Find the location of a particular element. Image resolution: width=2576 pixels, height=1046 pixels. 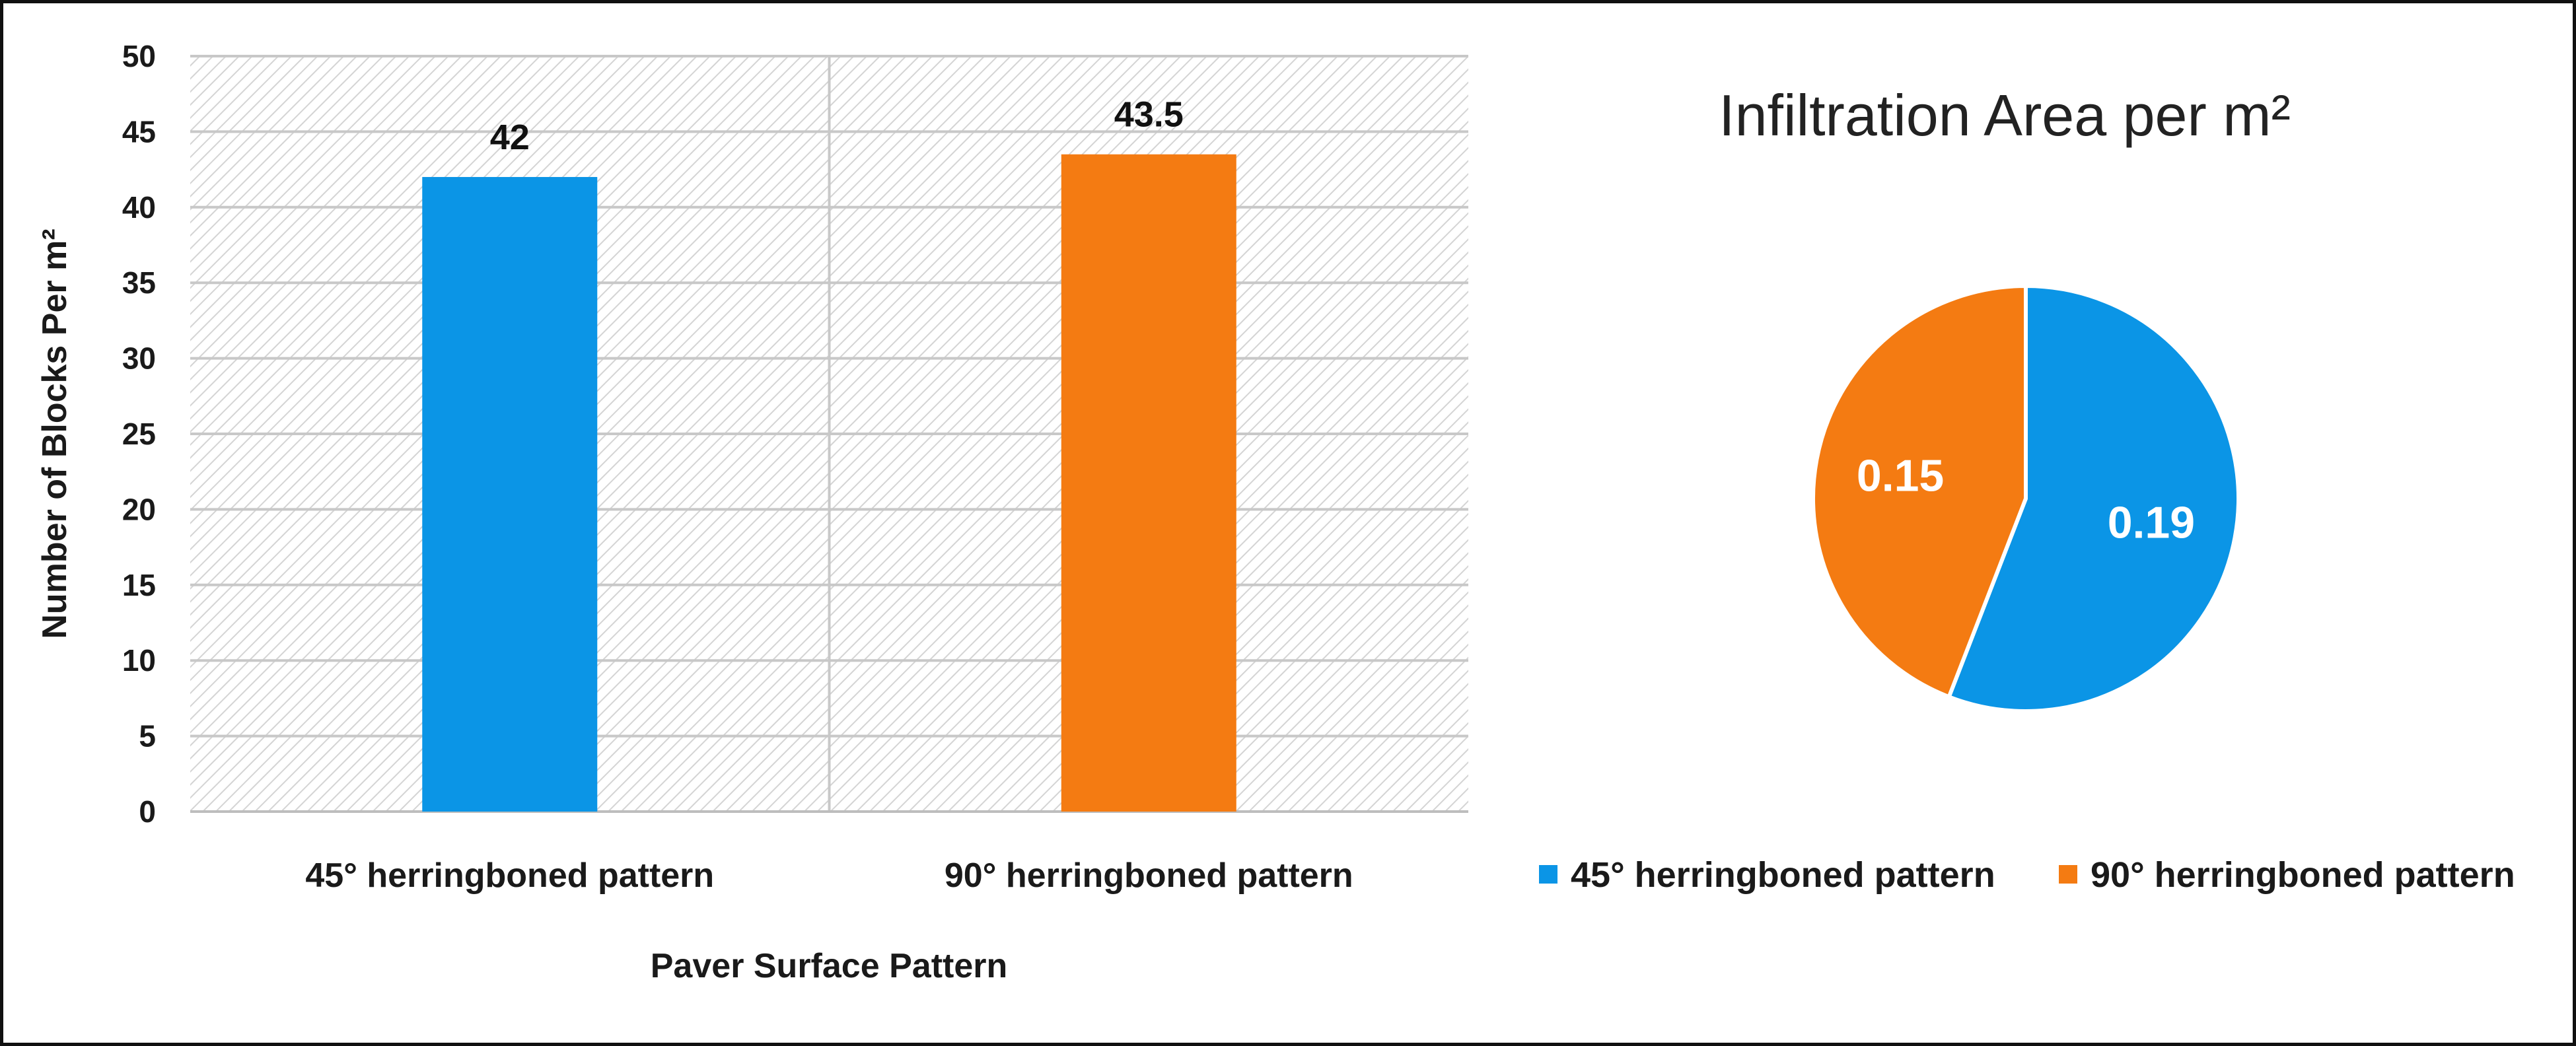

y-tick-label: 45 is located at coordinates (139, 131).